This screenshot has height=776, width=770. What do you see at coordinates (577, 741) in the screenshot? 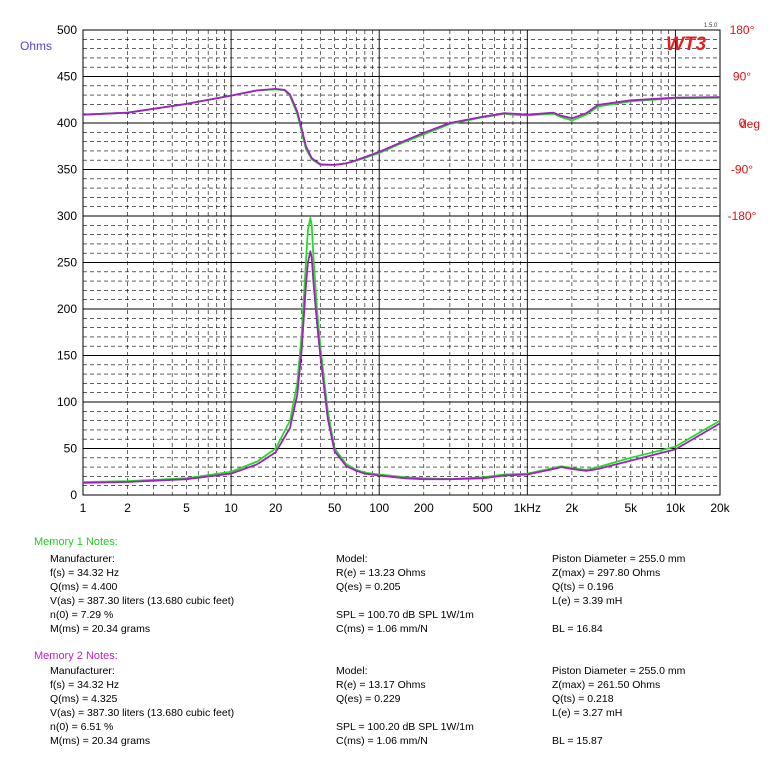
I see `bl-field: BL = 15.87` at bounding box center [577, 741].